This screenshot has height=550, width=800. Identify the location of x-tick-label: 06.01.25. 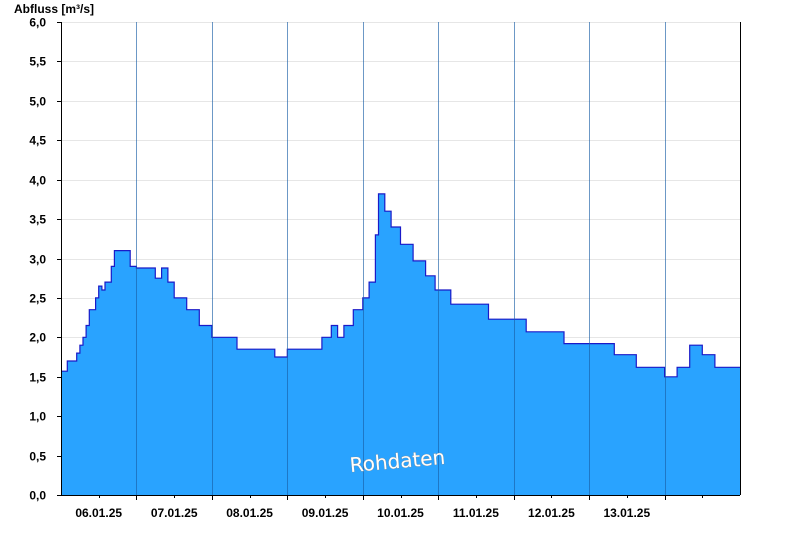
(98, 513).